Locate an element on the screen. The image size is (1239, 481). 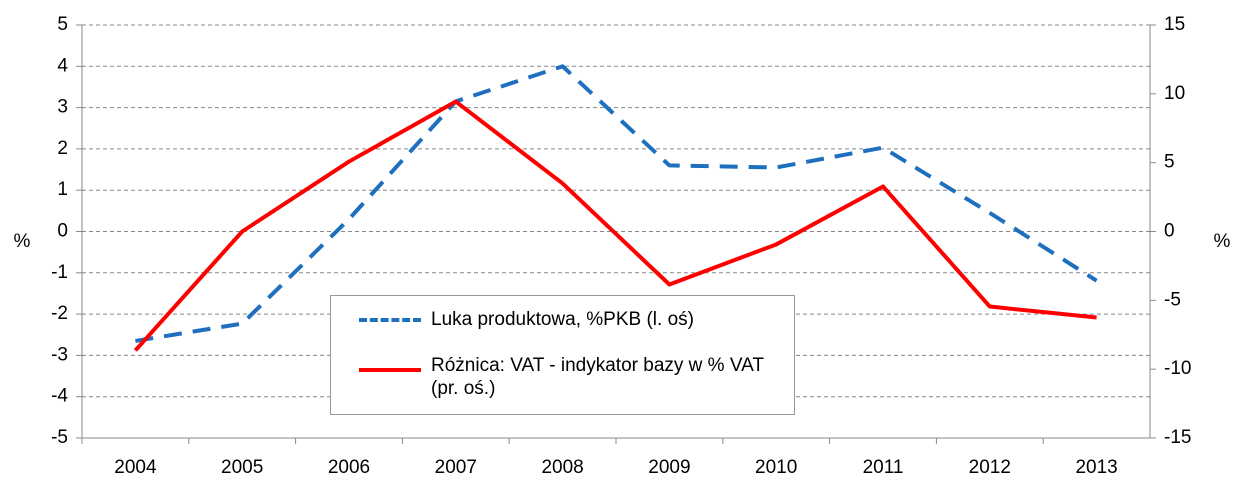
y-tick-label: 5 is located at coordinates (62, 24).